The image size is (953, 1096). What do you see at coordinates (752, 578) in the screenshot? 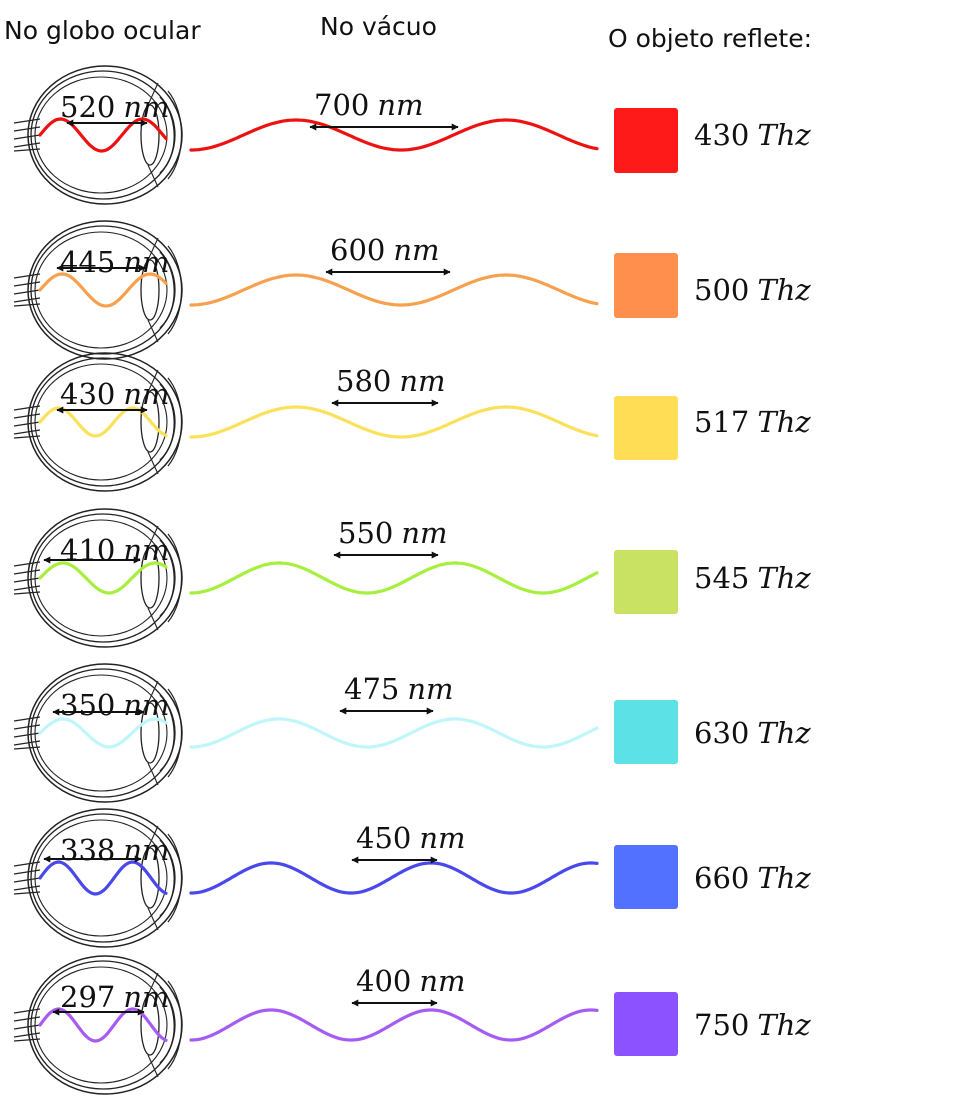
I see `frequency-label: 545 Thz` at bounding box center [752, 578].